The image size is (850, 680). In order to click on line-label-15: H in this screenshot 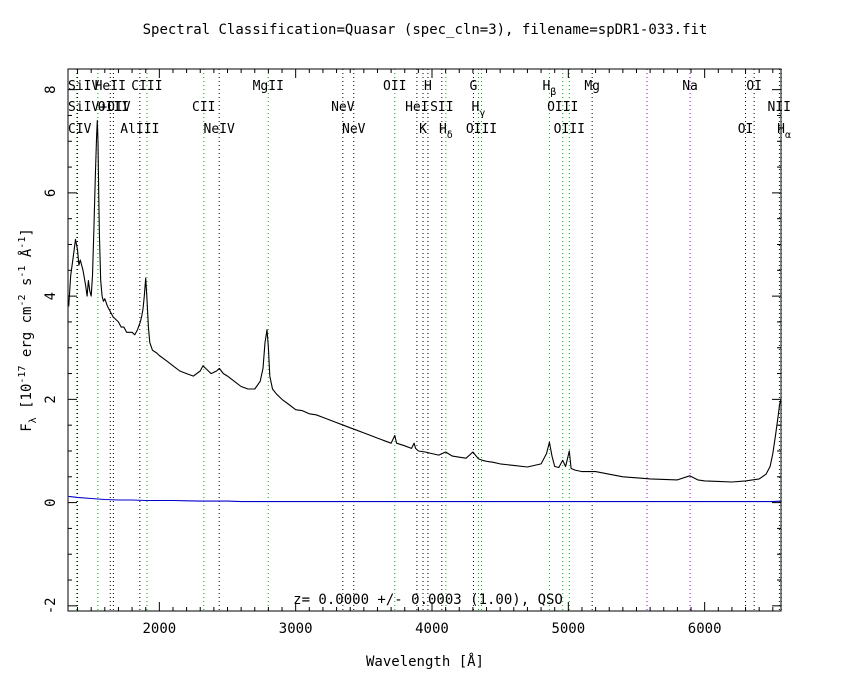, I will do `click(428, 86)`.